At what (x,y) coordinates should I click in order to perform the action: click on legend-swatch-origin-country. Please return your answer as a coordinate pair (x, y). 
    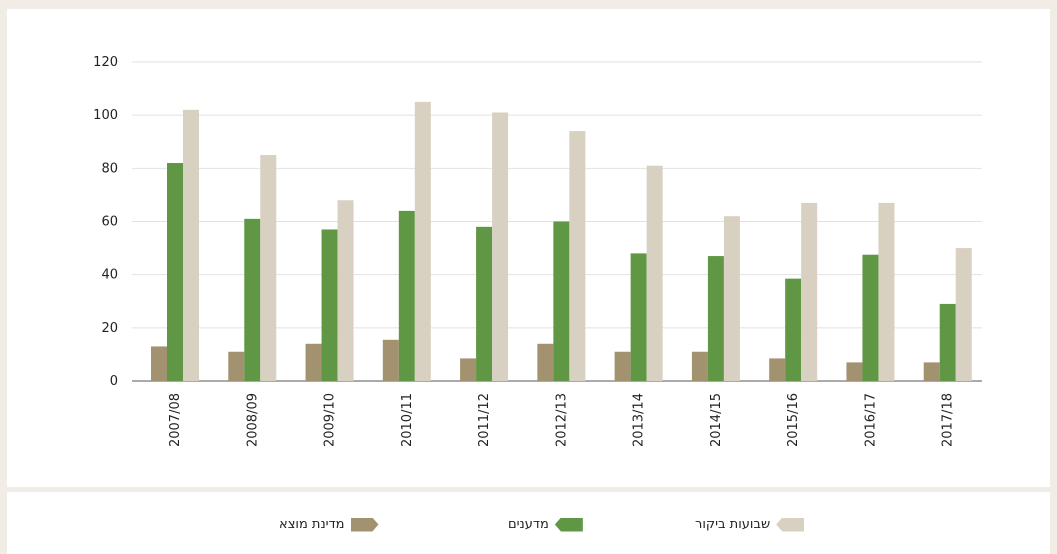
    Looking at the image, I should click on (364, 524).